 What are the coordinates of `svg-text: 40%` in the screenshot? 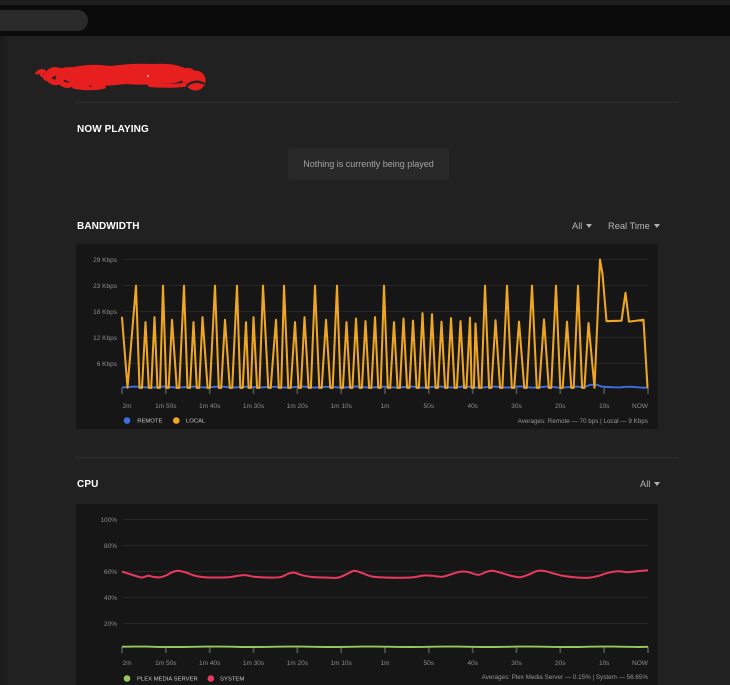 It's located at (110, 598).